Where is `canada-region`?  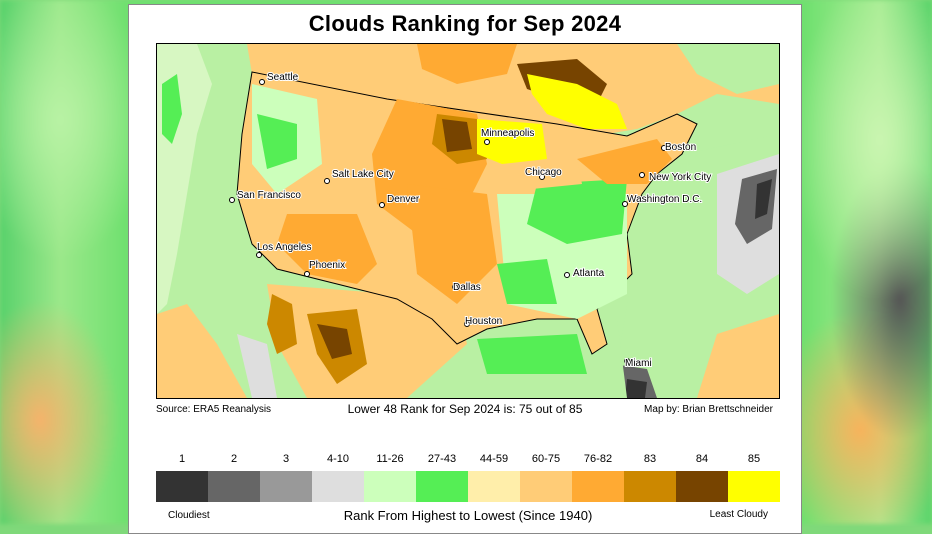 canada-region is located at coordinates (513, 89).